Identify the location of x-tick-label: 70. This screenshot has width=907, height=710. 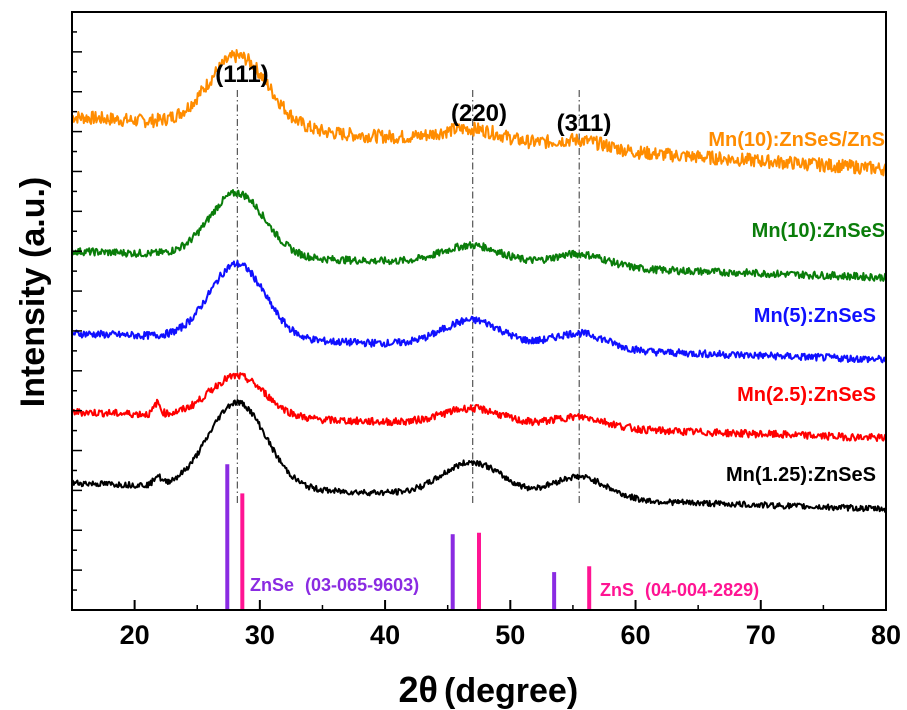
(761, 635).